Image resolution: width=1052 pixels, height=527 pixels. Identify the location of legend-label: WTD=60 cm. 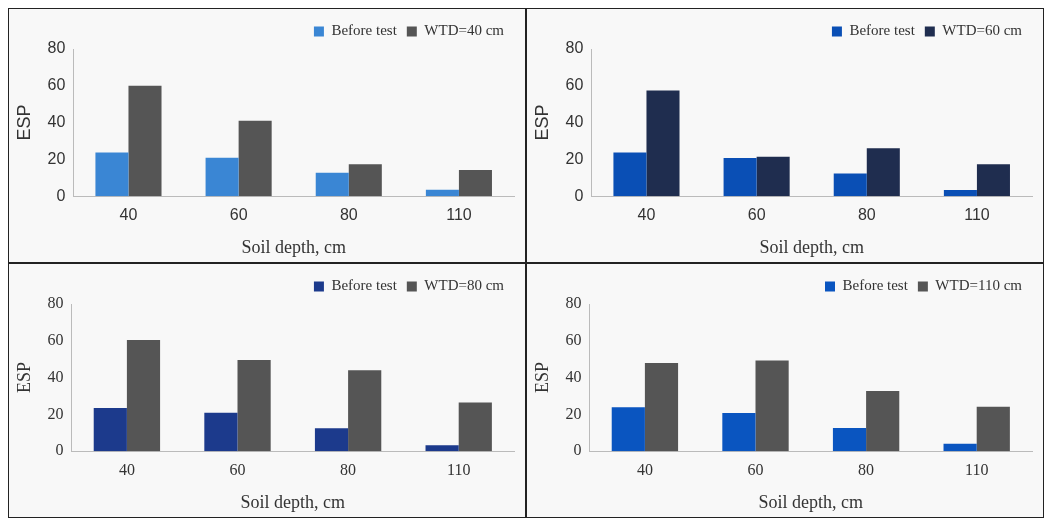
(982, 30).